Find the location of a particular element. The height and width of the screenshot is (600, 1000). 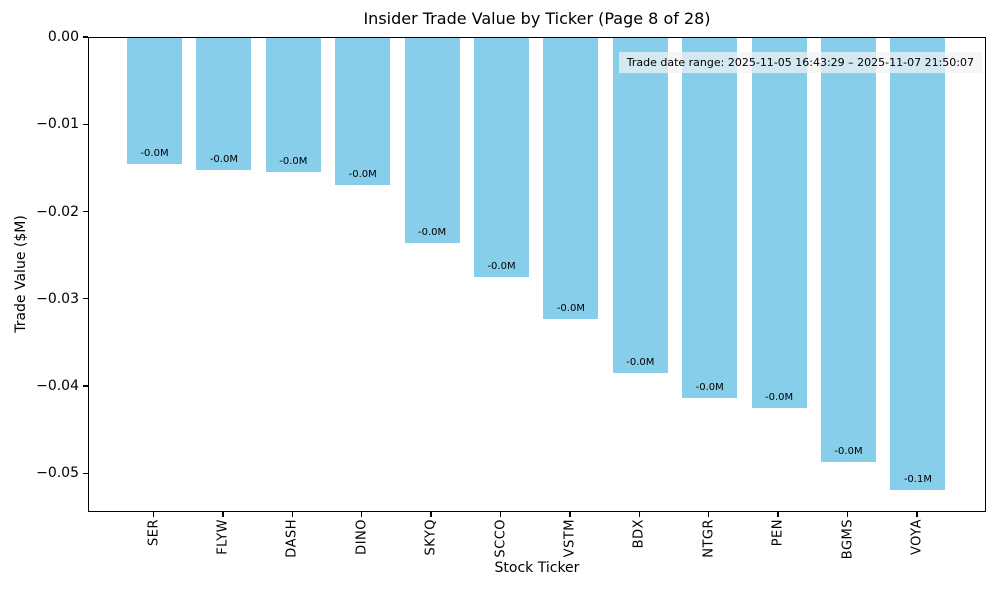

x-tick-label-skyq: SKYQ is located at coordinates (431, 537).